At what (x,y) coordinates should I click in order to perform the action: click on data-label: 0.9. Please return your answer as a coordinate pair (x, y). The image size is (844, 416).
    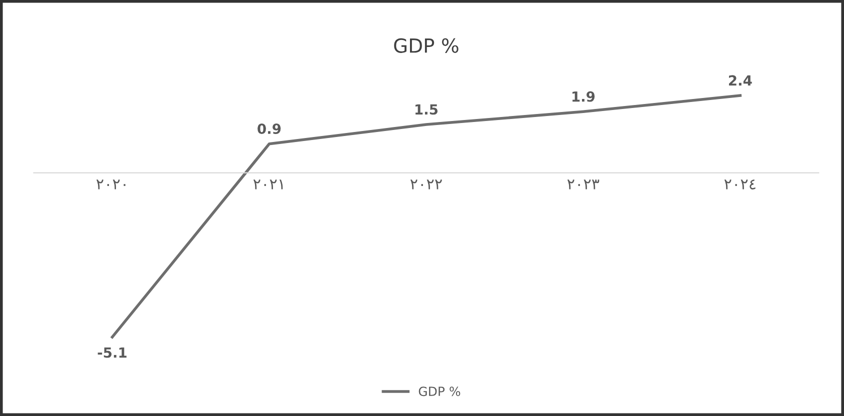
    Looking at the image, I should click on (269, 128).